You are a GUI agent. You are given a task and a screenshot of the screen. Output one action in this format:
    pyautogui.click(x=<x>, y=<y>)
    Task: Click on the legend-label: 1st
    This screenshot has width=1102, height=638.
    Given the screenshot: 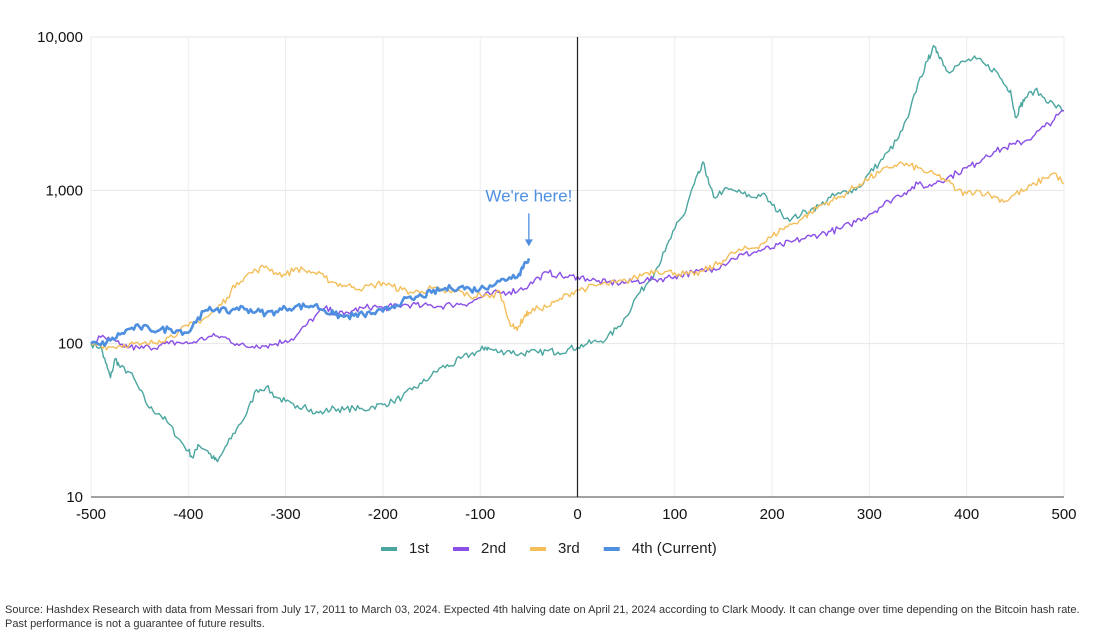 What is the action you would take?
    pyautogui.click(x=419, y=548)
    